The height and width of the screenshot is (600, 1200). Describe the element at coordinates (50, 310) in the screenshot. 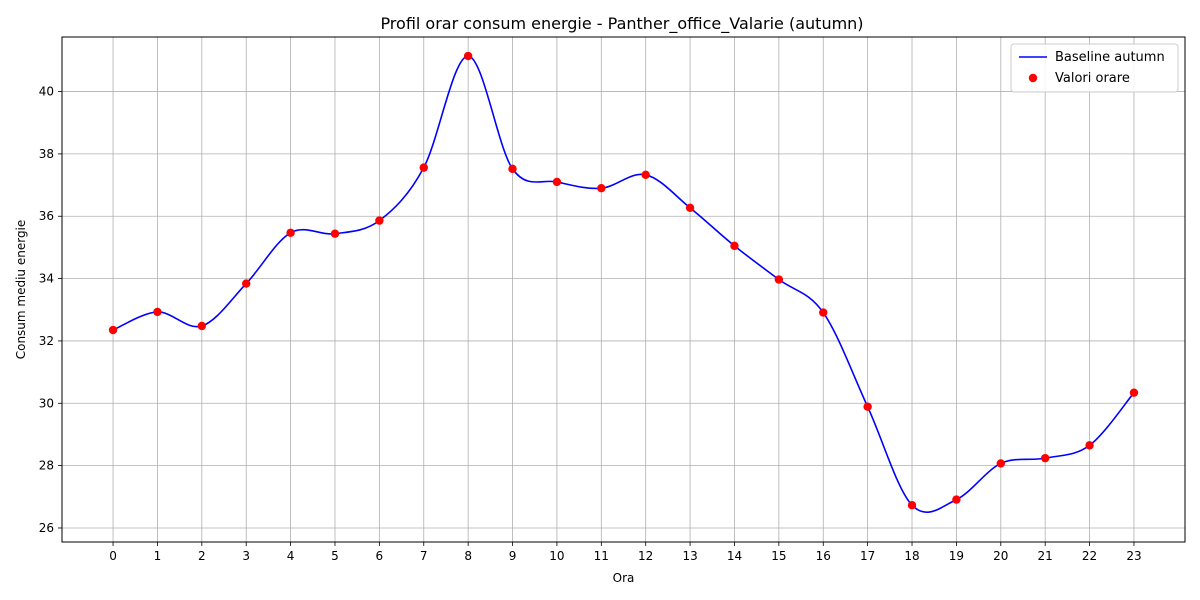

I see `y-axis: 26 28 30 32 34 36 38 40` at that location.